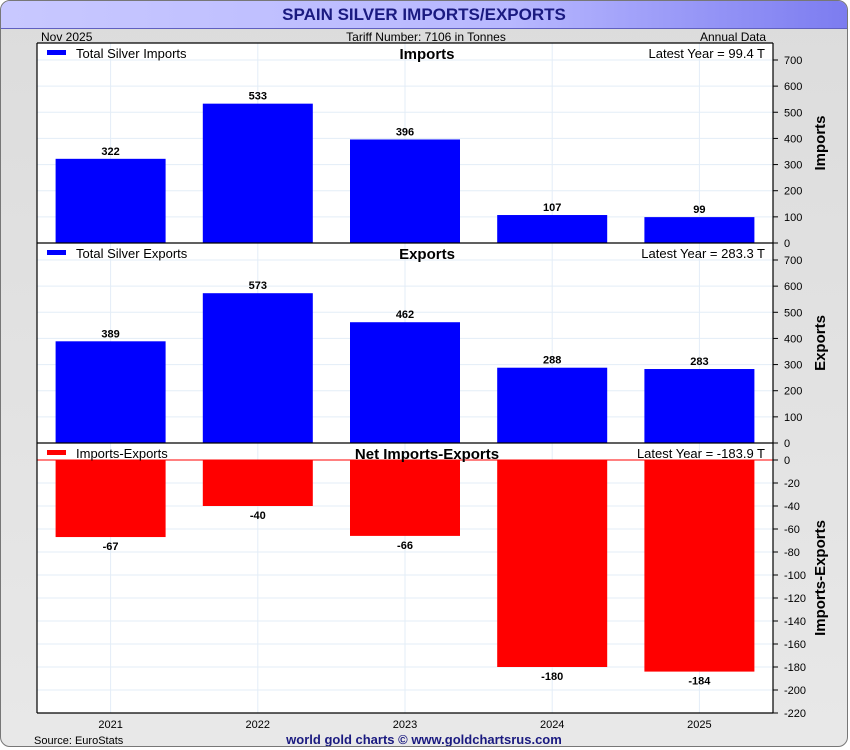 The width and height of the screenshot is (850, 750). I want to click on data-label: -67, so click(111, 547).